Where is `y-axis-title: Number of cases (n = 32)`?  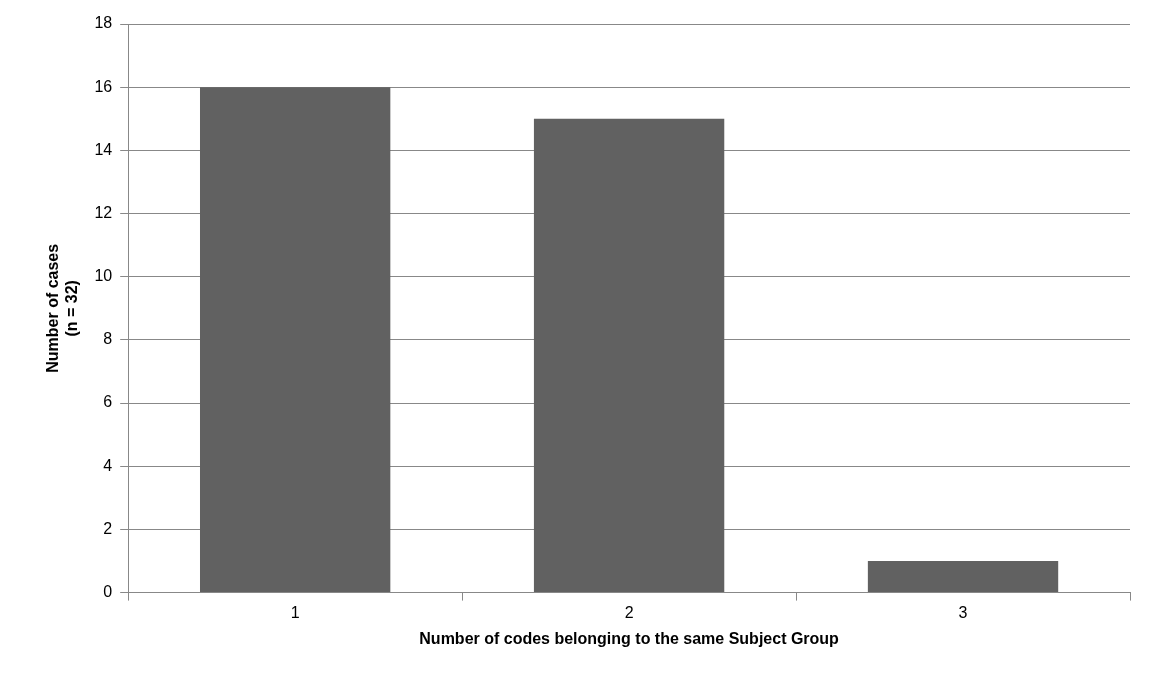 y-axis-title: Number of cases (n = 32) is located at coordinates (62, 308).